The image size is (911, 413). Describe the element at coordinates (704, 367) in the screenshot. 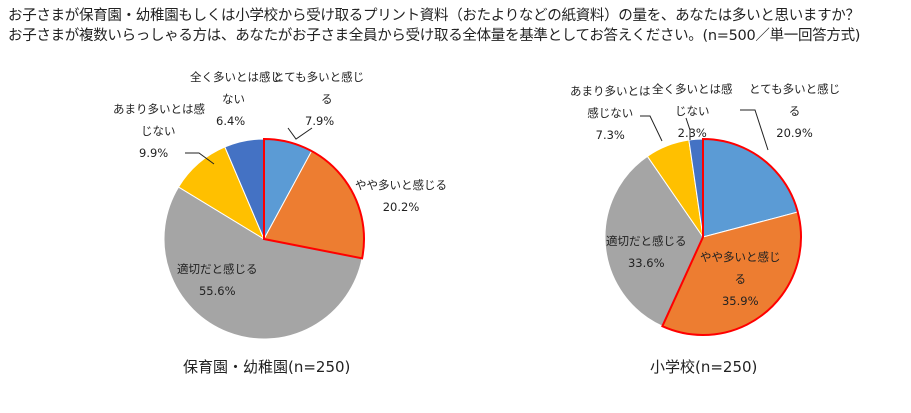

I see `pie2-title: 小学校(n=250)` at that location.